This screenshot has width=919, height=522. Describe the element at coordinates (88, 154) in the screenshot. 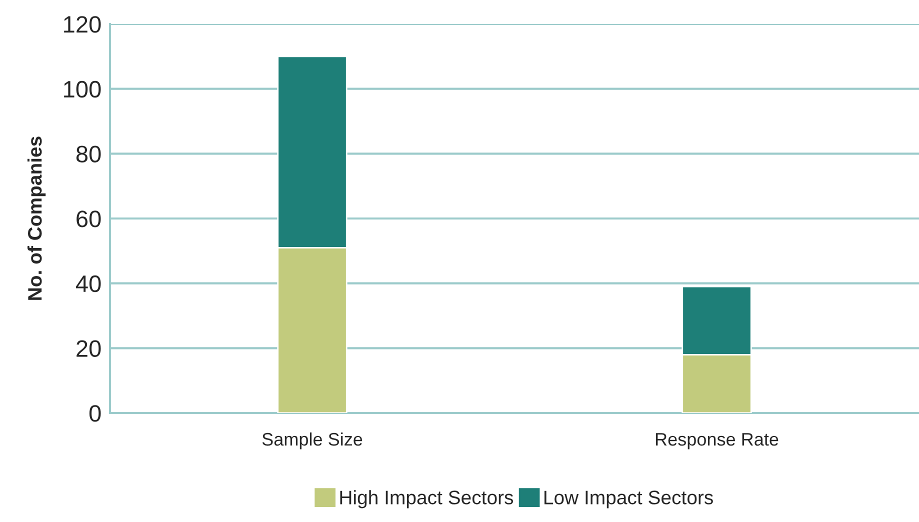

I see `y-tick-label: 80` at that location.